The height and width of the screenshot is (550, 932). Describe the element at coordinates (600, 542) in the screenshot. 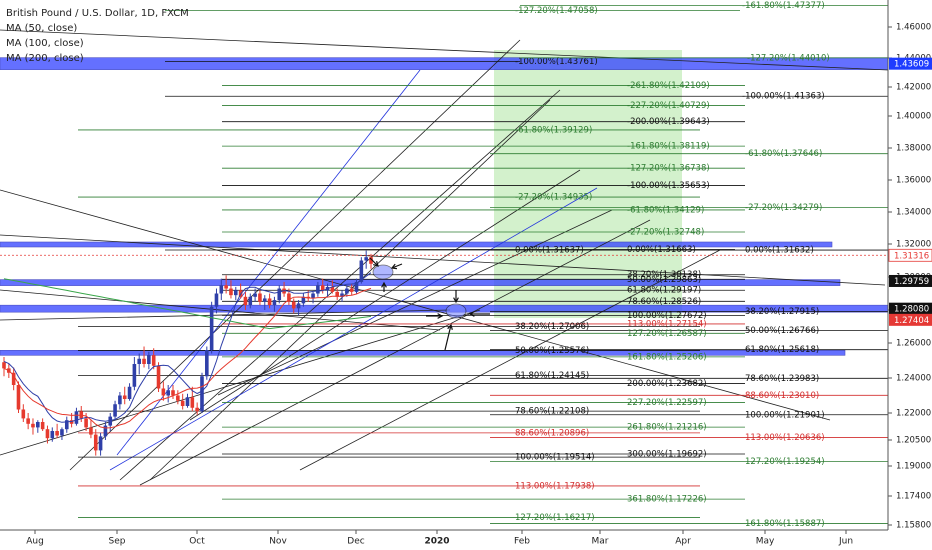

I see `time-tick-label: Mar` at that location.